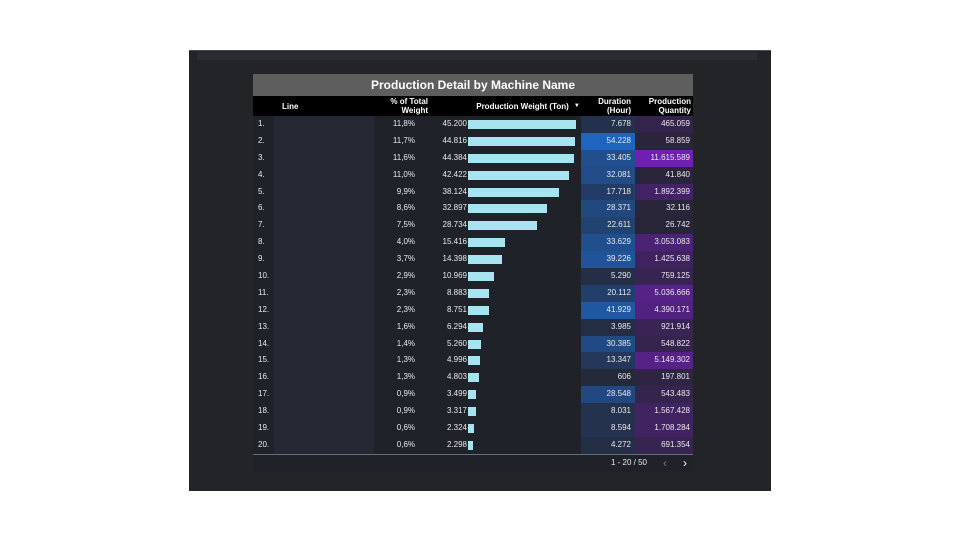 Image resolution: width=960 pixels, height=540 pixels. What do you see at coordinates (473, 192) in the screenshot?
I see `table-row: 5. 9,9% 38.124 17.718 1.892.399` at bounding box center [473, 192].